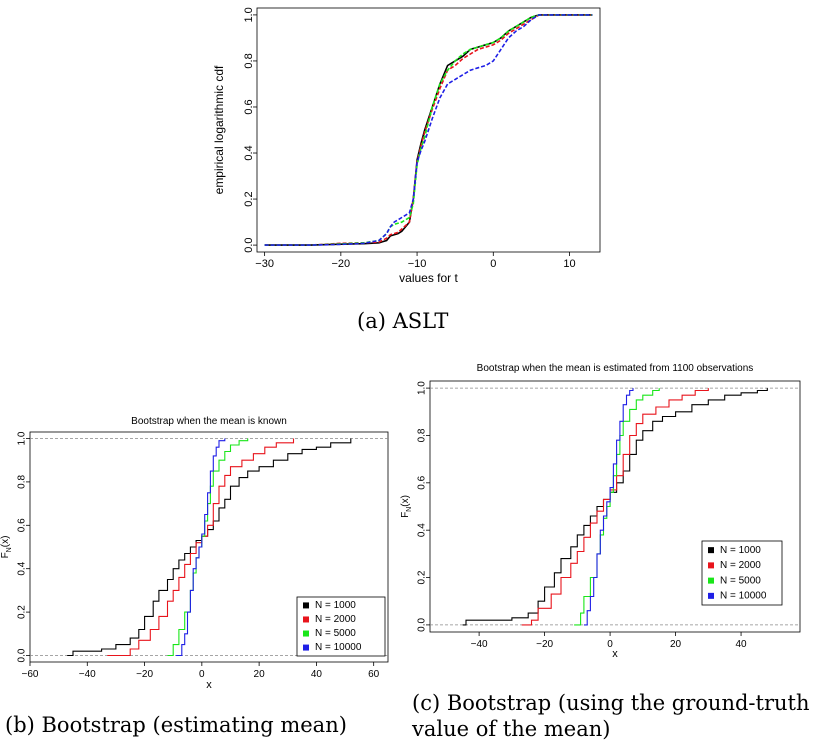 The width and height of the screenshot is (829, 743). What do you see at coordinates (209, 421) in the screenshot?
I see `chart-title: Bootstrap when the mean is known` at bounding box center [209, 421].